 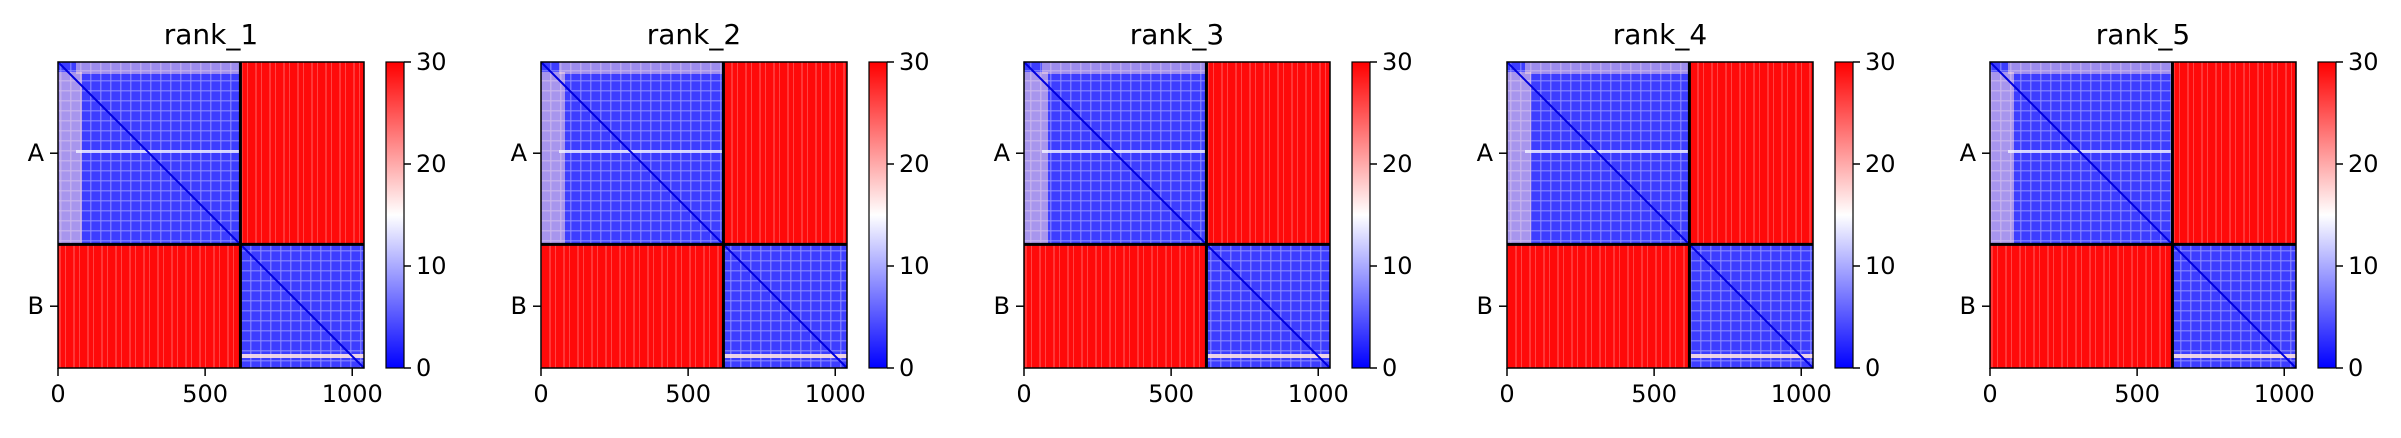 What do you see at coordinates (694, 34) in the screenshot?
I see `panel-title: rank_2` at bounding box center [694, 34].